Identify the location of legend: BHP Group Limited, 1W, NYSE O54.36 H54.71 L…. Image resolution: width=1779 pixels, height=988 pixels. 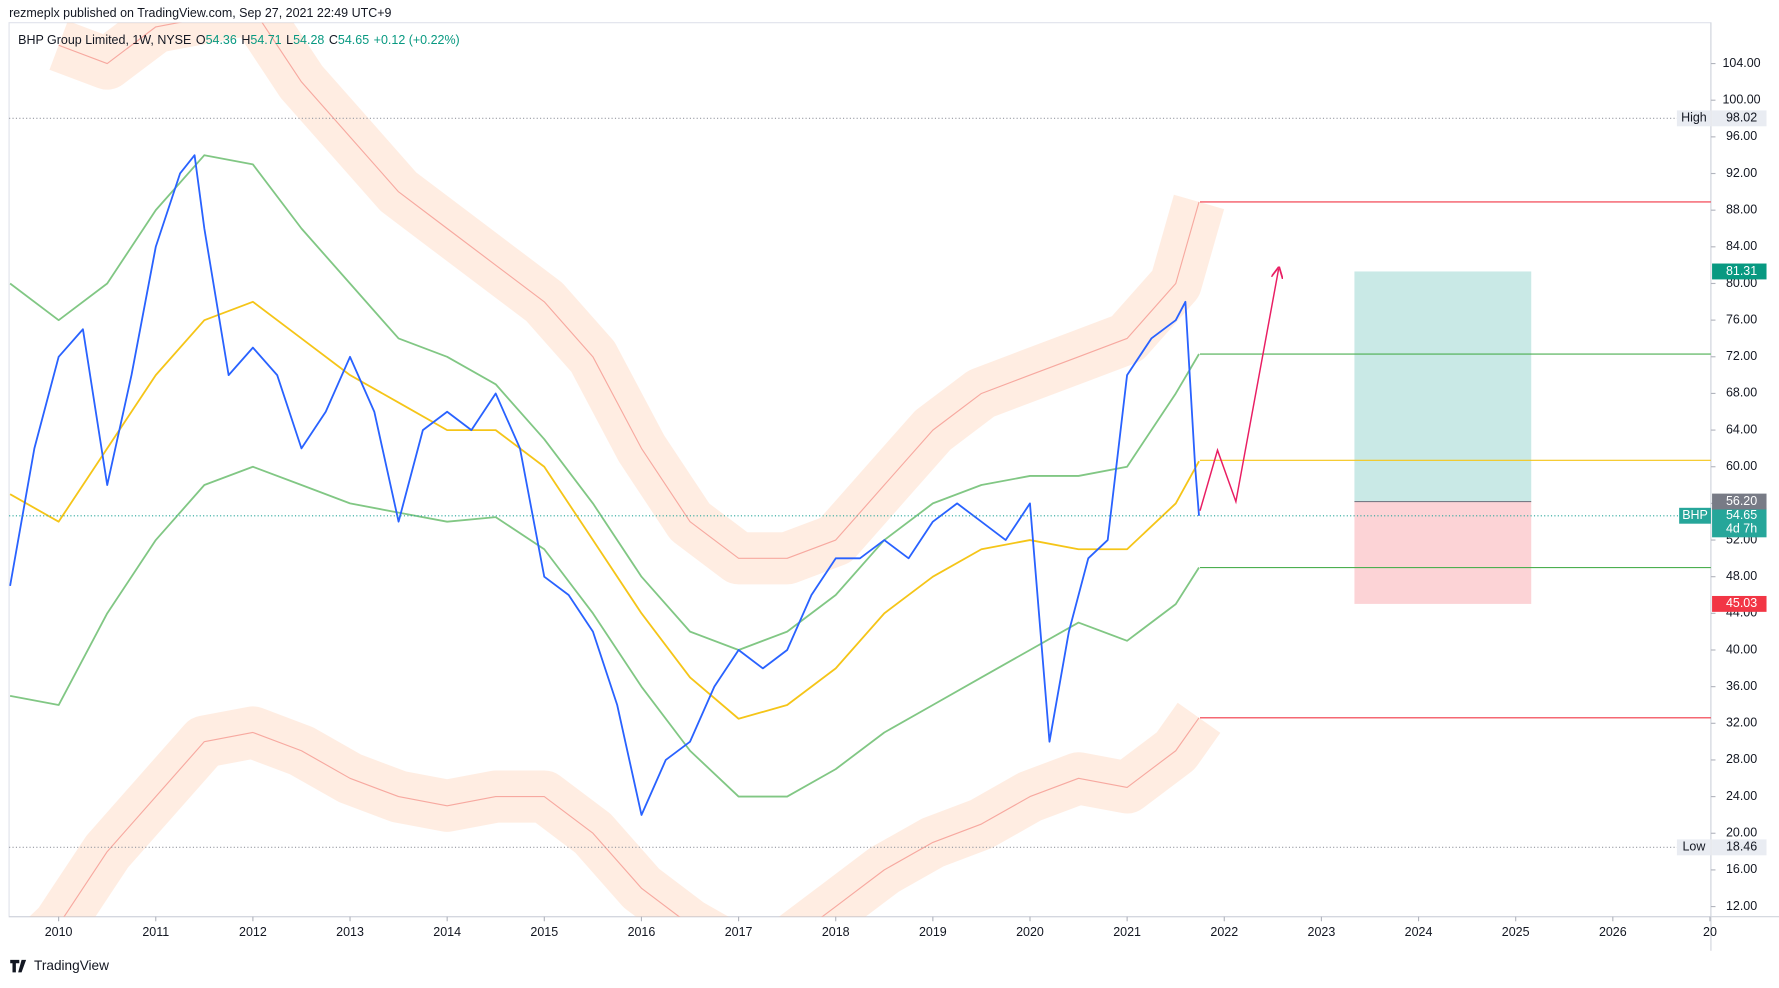
(239, 41).